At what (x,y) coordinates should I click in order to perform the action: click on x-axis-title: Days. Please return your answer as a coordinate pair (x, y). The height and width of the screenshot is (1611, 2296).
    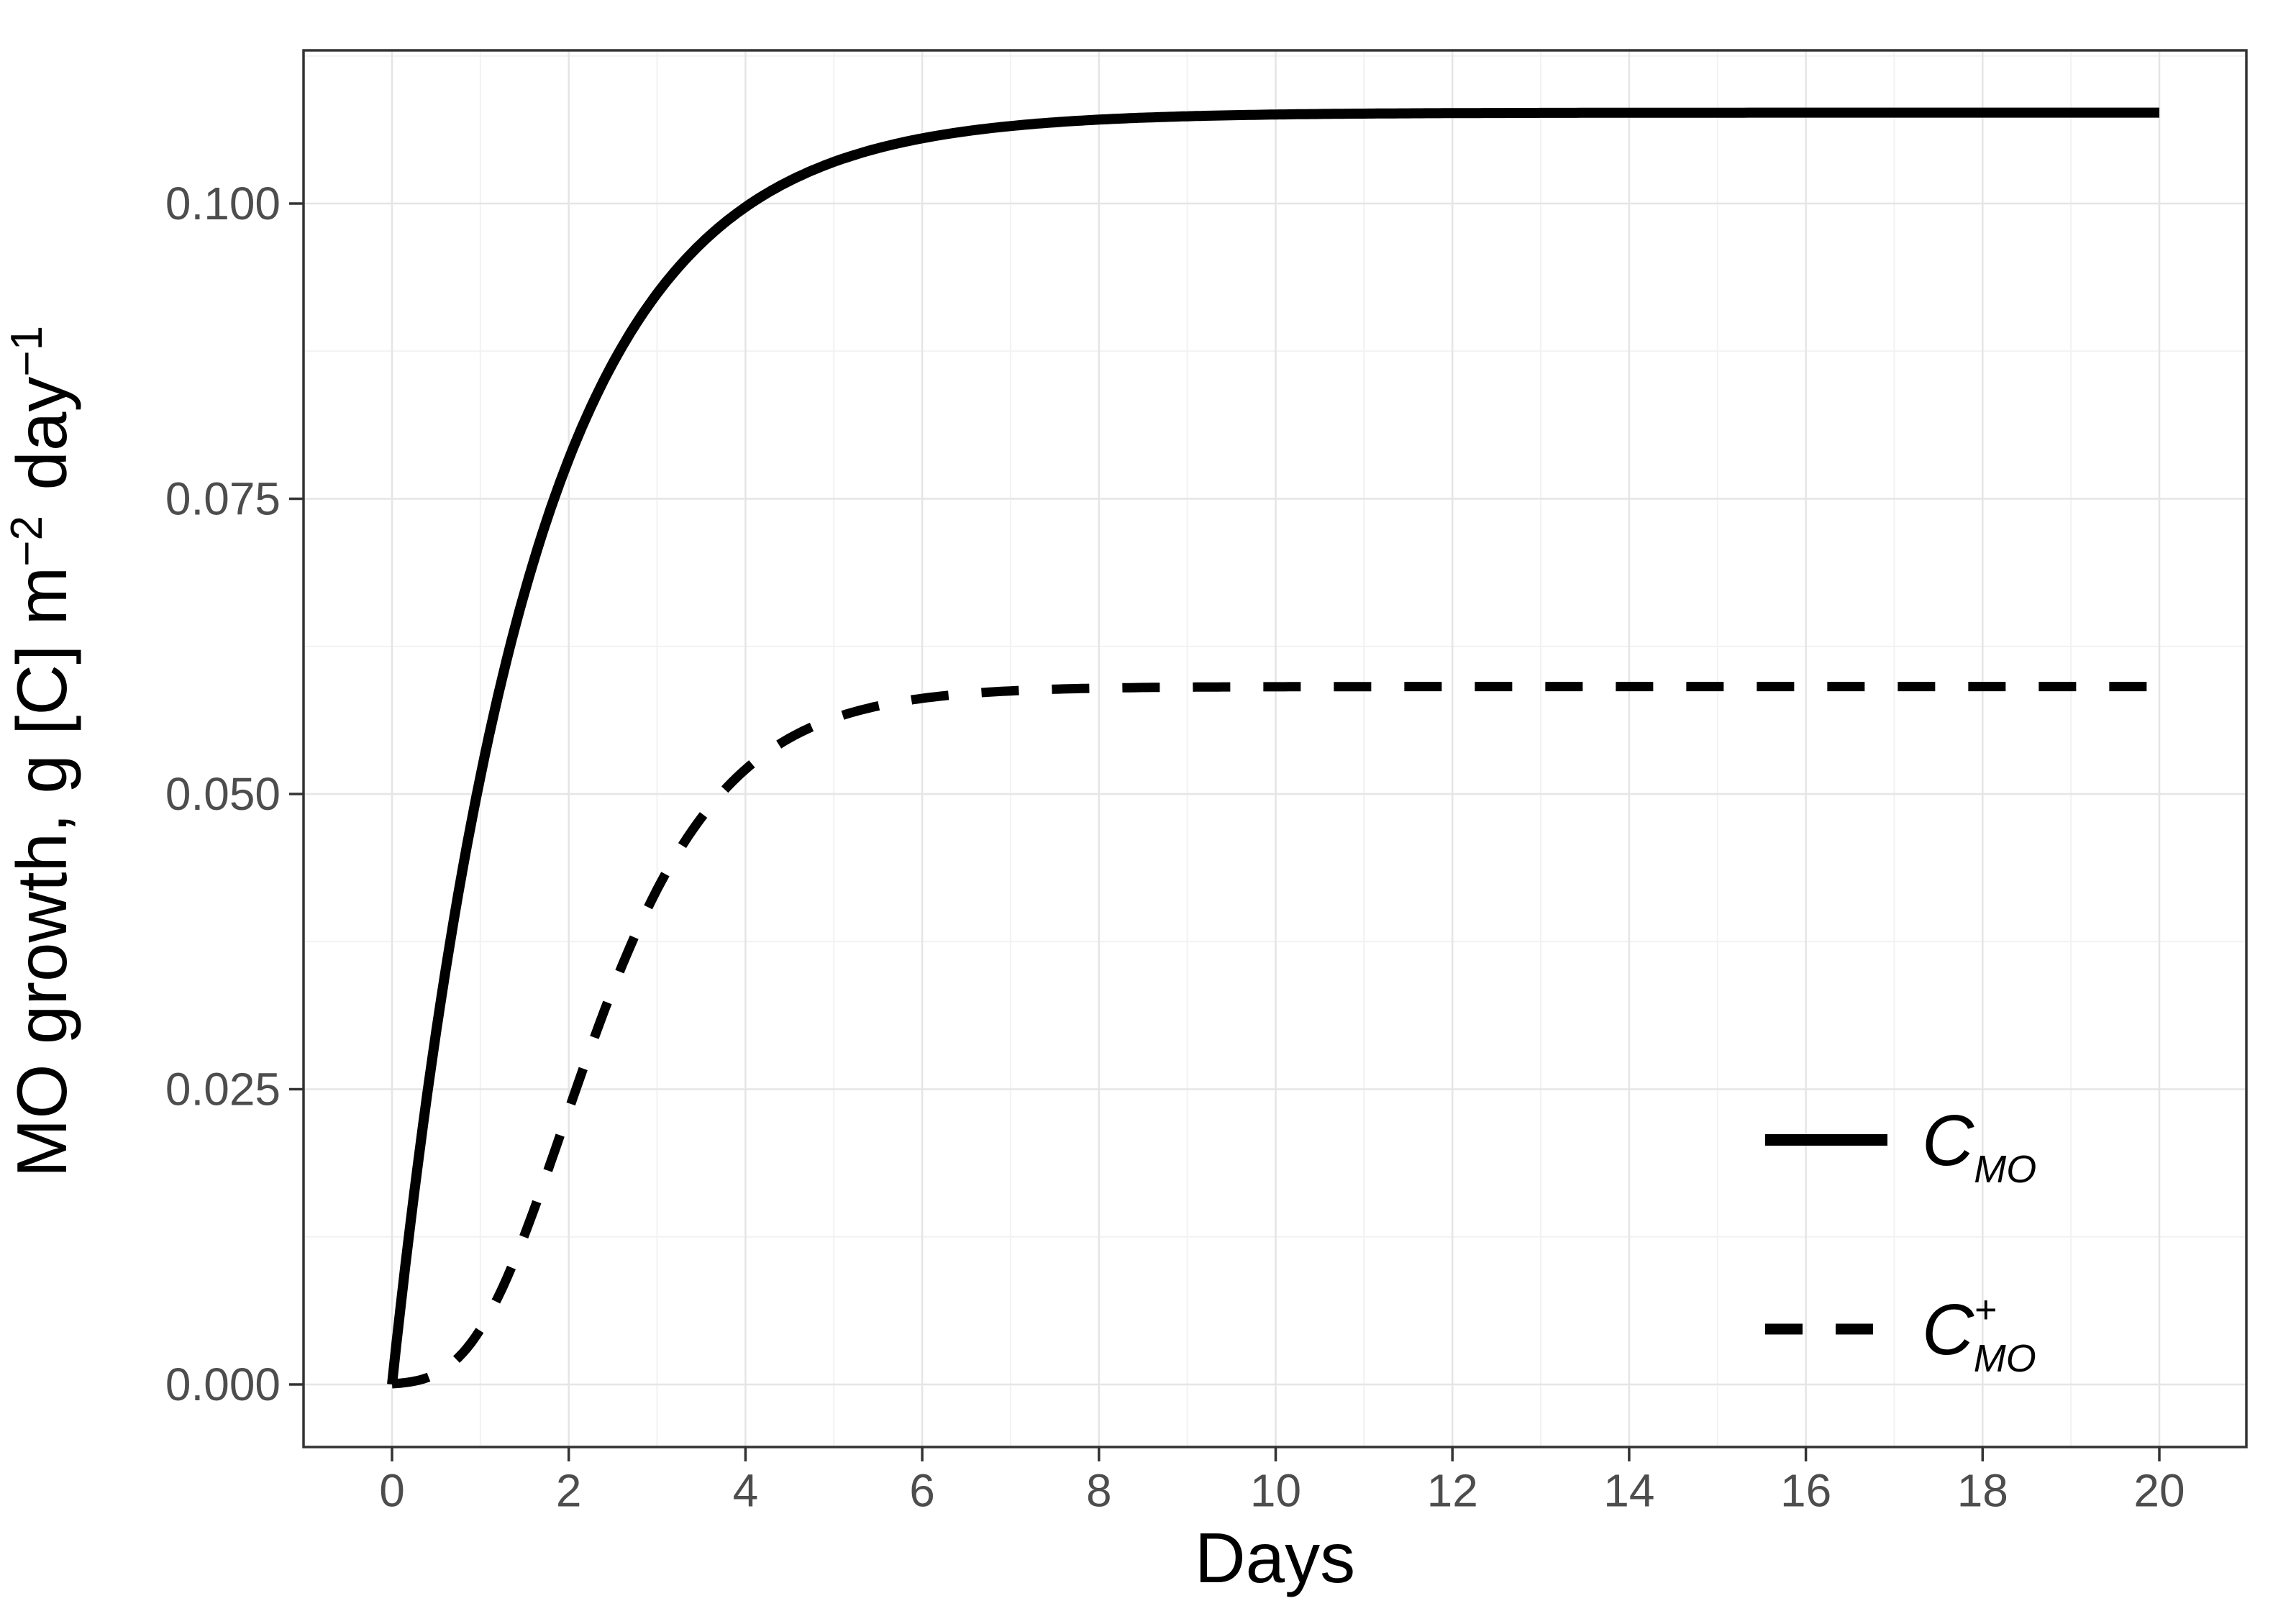
    Looking at the image, I should click on (1275, 1558).